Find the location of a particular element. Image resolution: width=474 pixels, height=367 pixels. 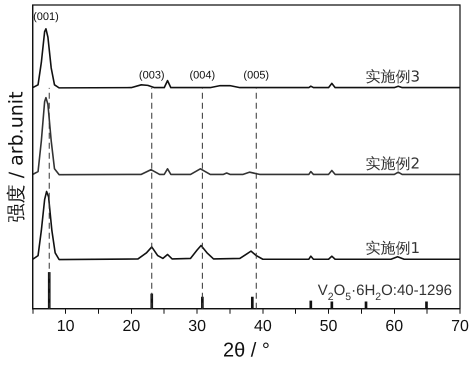

x-tick-label: 50 is located at coordinates (329, 326).